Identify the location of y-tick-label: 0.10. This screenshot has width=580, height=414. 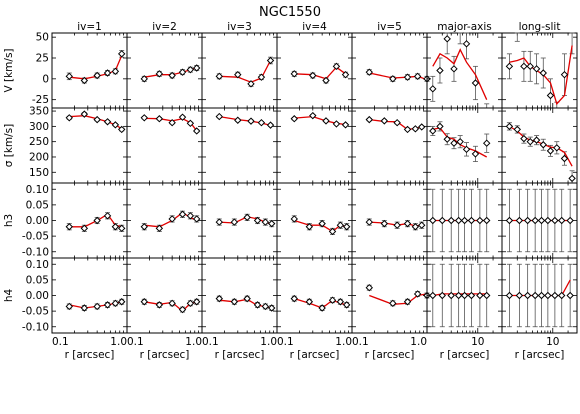
(37, 265).